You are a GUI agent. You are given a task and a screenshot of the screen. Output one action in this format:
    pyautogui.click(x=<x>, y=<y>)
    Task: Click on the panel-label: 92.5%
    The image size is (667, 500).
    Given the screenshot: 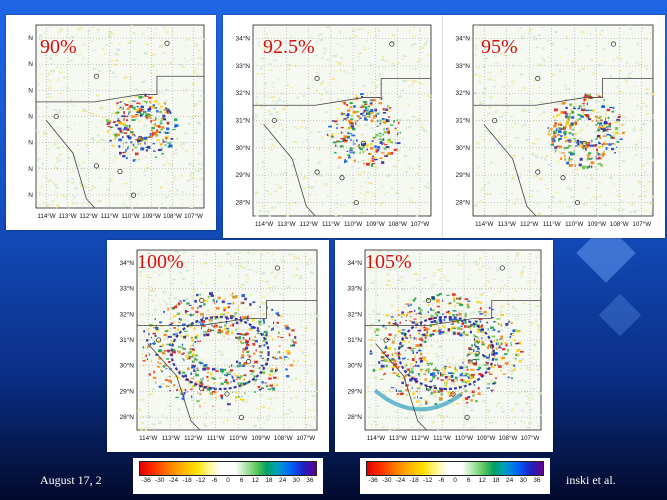 What is the action you would take?
    pyautogui.click(x=289, y=47)
    